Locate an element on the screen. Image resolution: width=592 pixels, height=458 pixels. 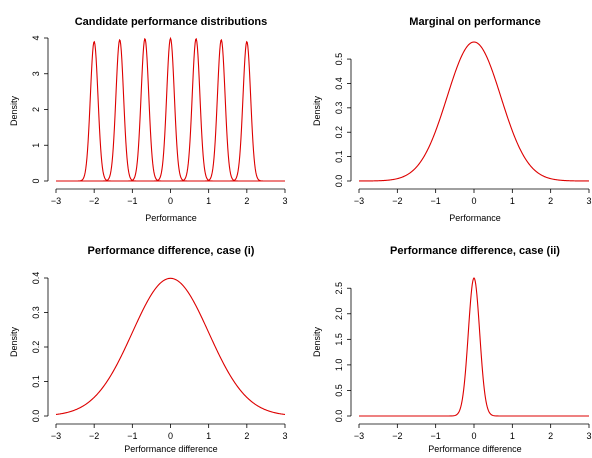
y-tick-label: 2.5 is located at coordinates (339, 288).